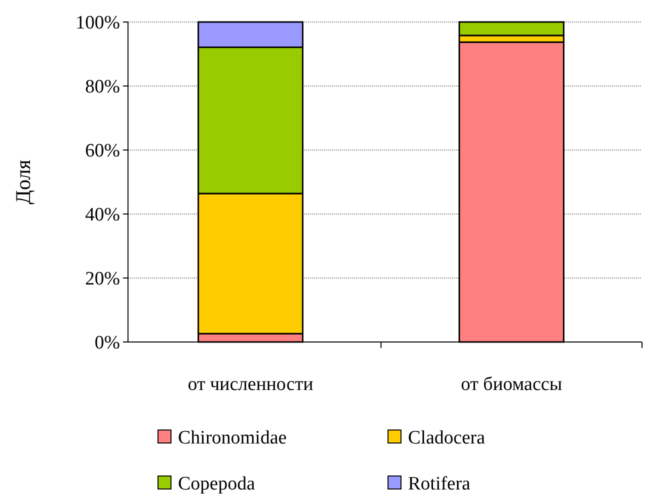 This screenshot has width=650, height=495. What do you see at coordinates (447, 438) in the screenshot?
I see `legend-label: Cladocera` at bounding box center [447, 438].